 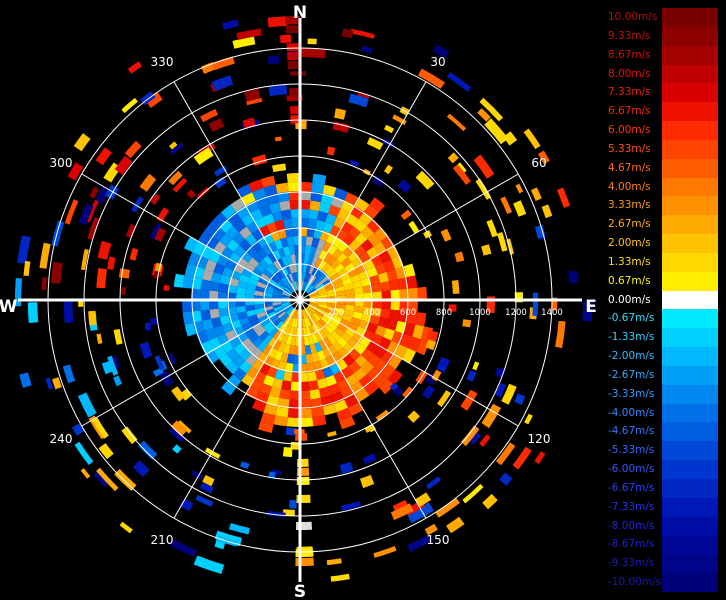 What do you see at coordinates (690, 488) in the screenshot?
I see `colorbar-swatch` at bounding box center [690, 488].